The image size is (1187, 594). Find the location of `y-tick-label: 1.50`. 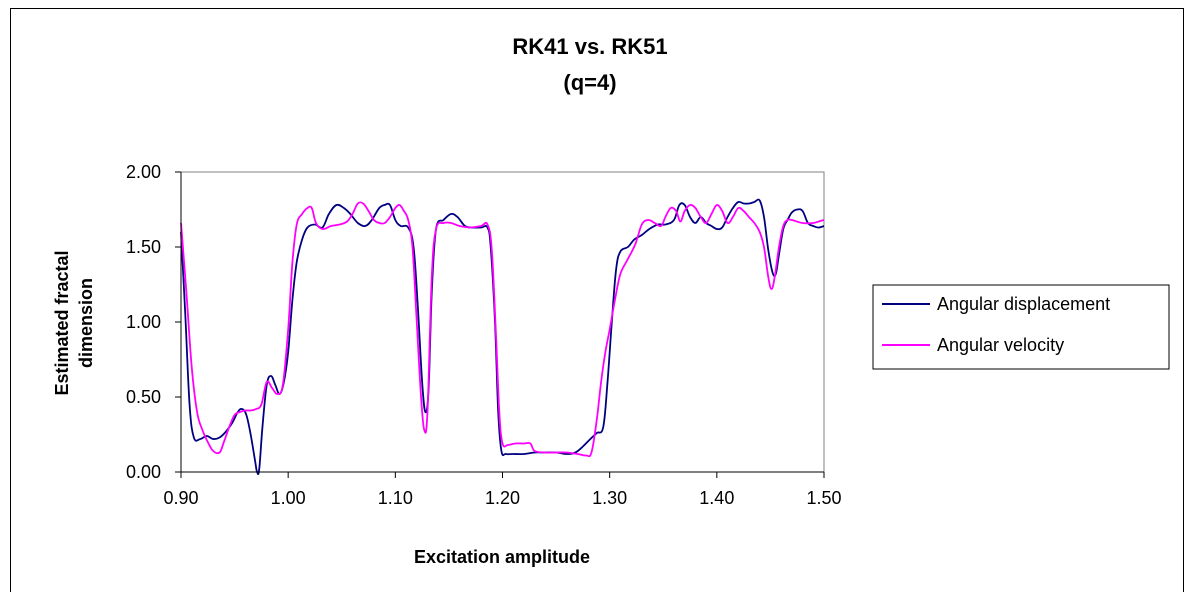

y-tick-label: 1.50 is located at coordinates (143, 247).